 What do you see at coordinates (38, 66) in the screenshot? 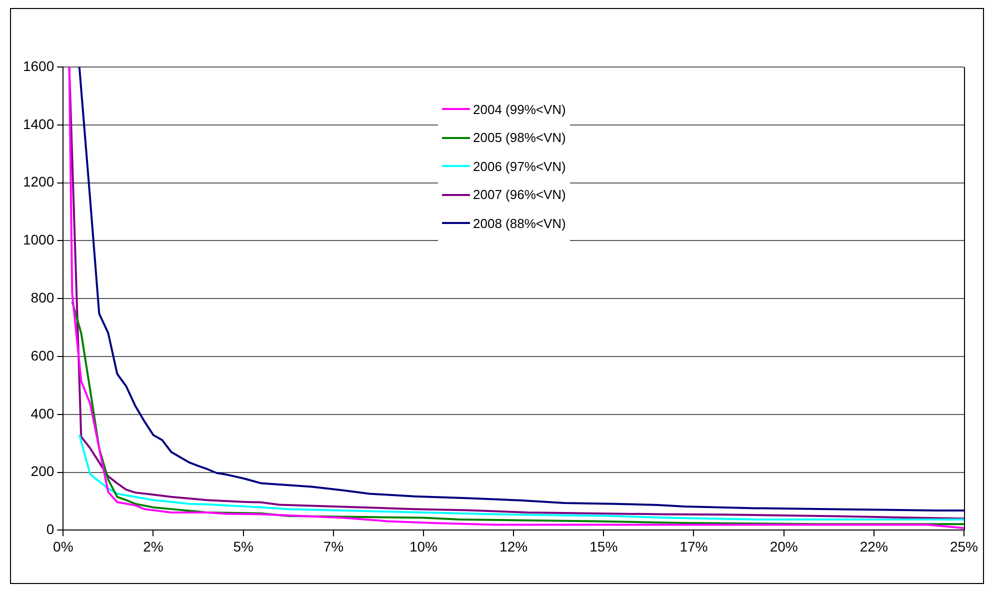
I see `y-tick-label: 1600` at bounding box center [38, 66].